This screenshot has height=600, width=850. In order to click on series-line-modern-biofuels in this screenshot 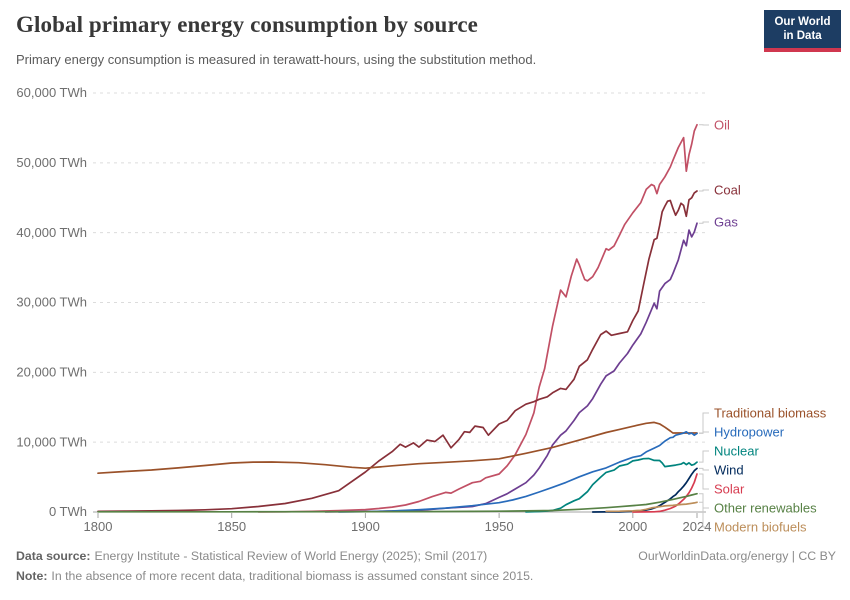, I will do `click(651, 507)`.